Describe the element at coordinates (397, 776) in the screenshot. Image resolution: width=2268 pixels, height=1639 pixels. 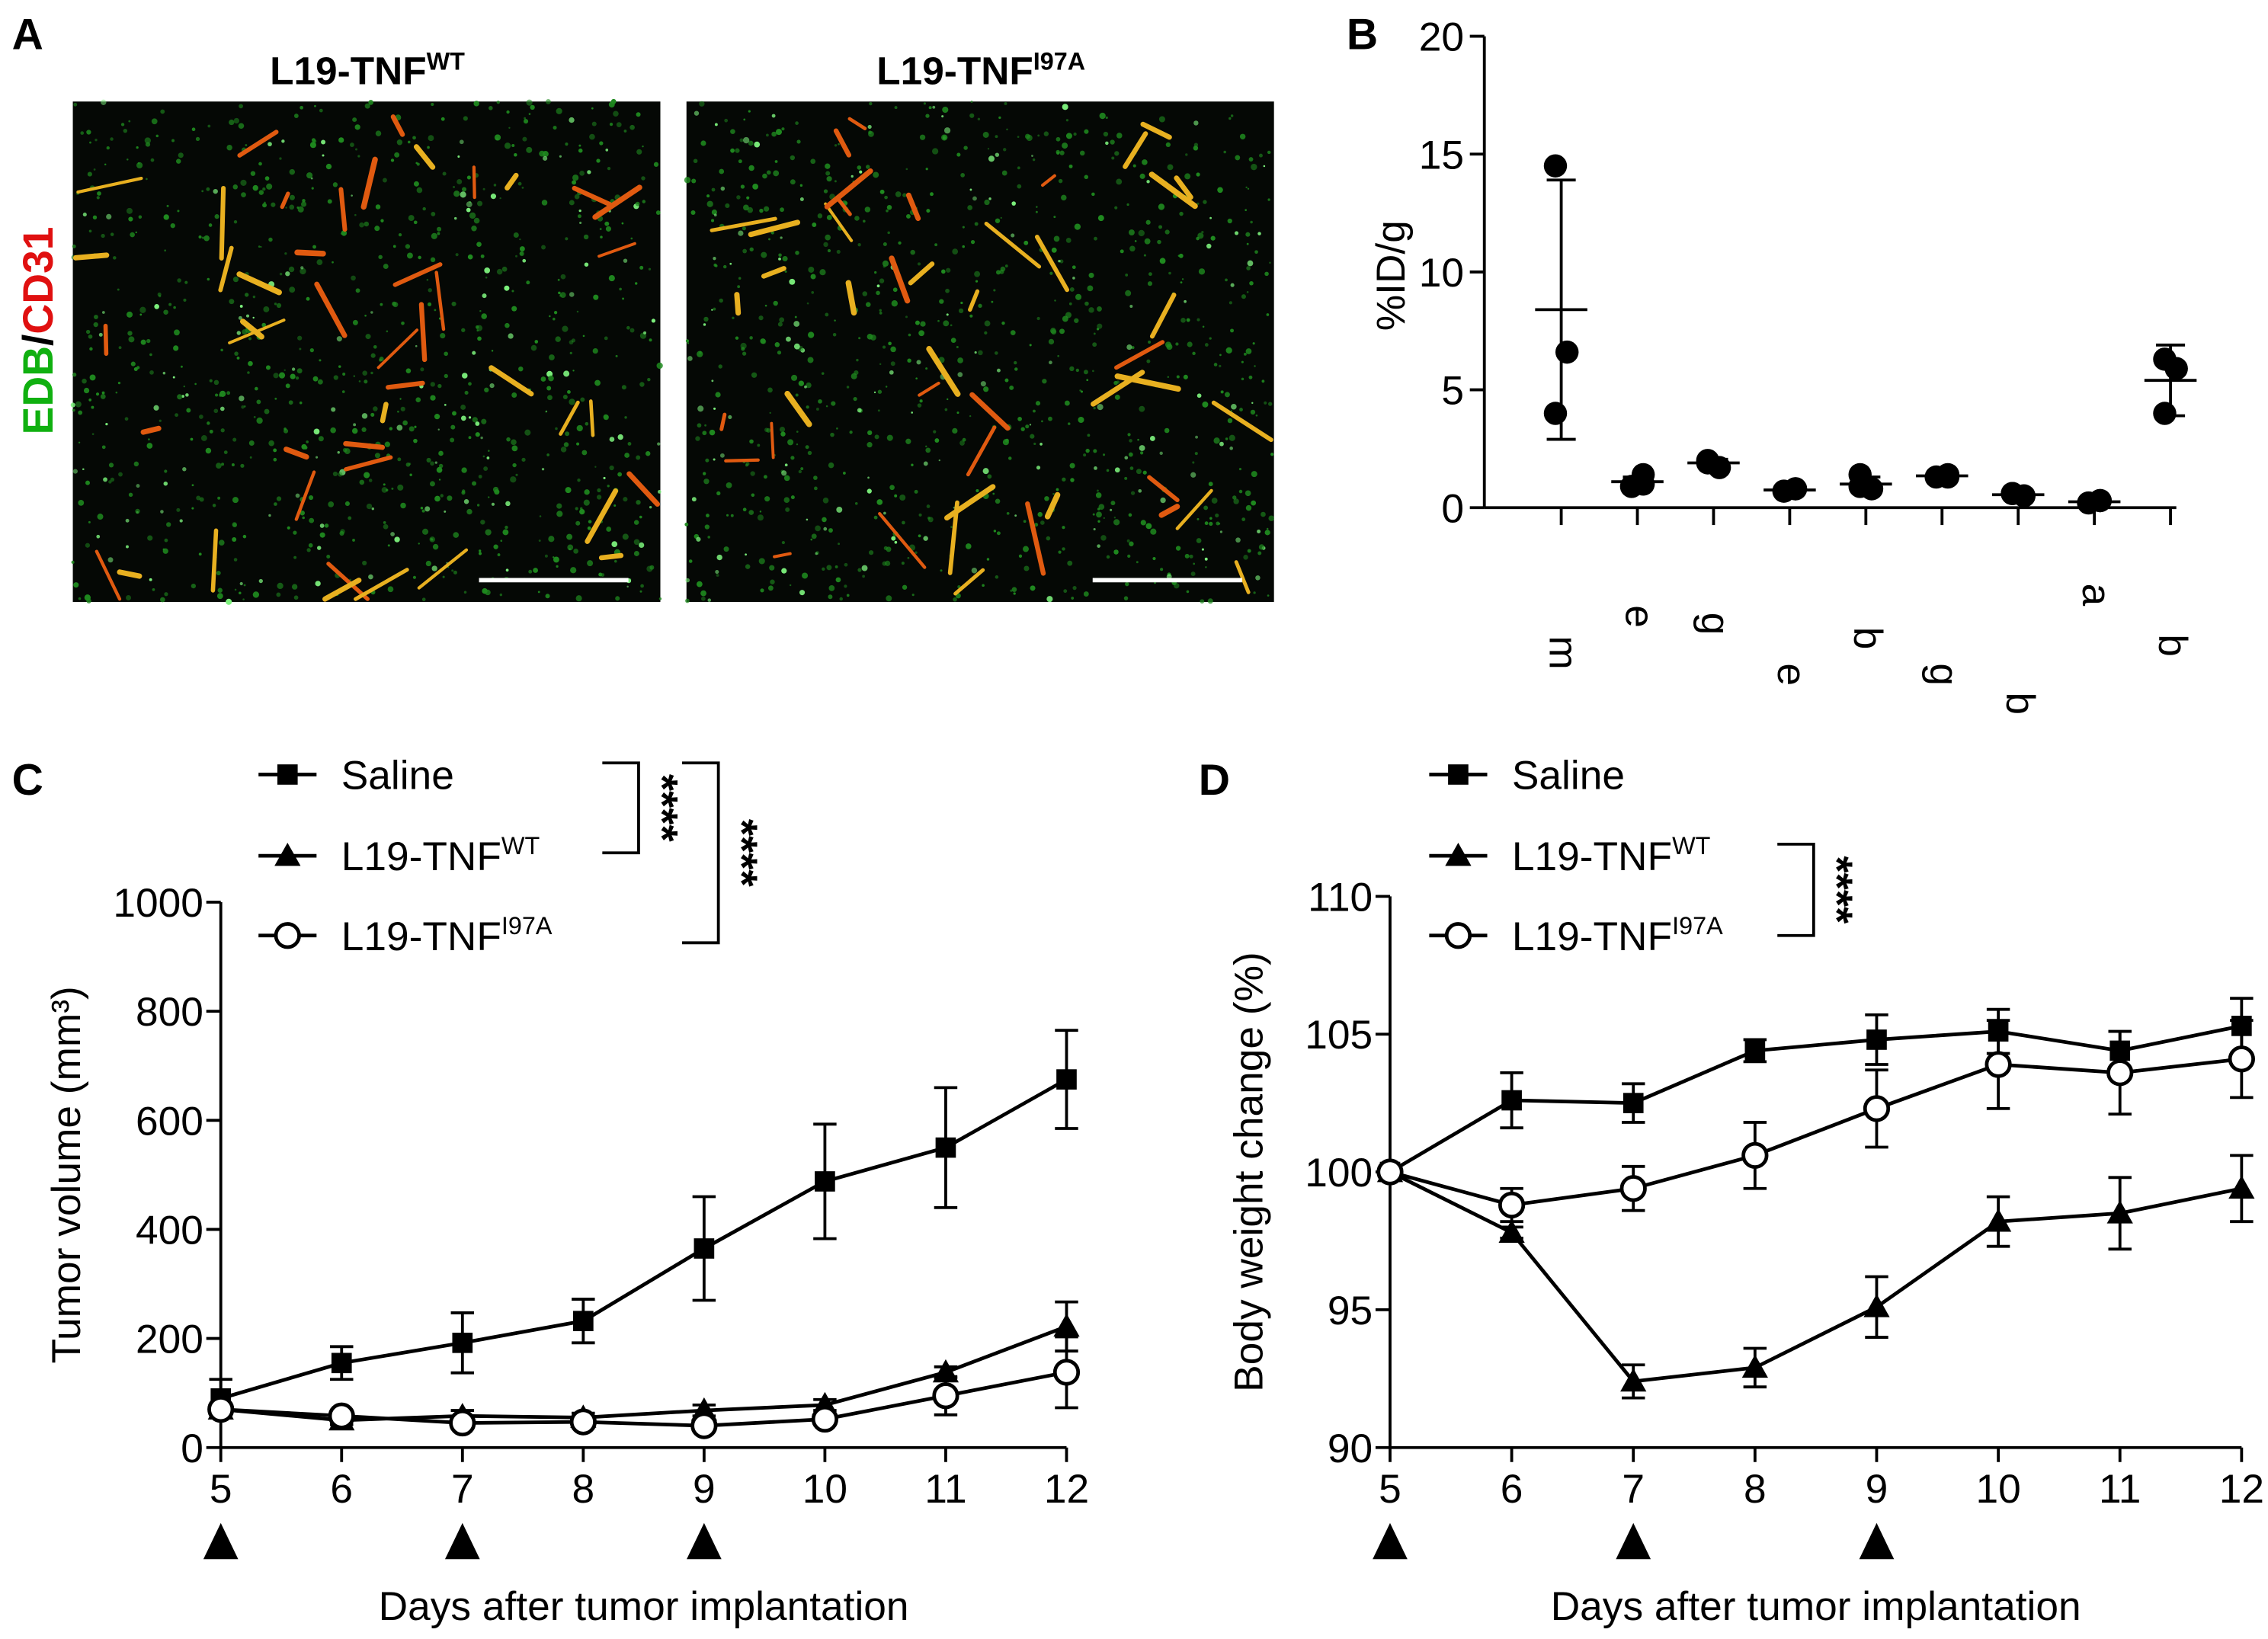
I see `legend-label: Saline` at that location.